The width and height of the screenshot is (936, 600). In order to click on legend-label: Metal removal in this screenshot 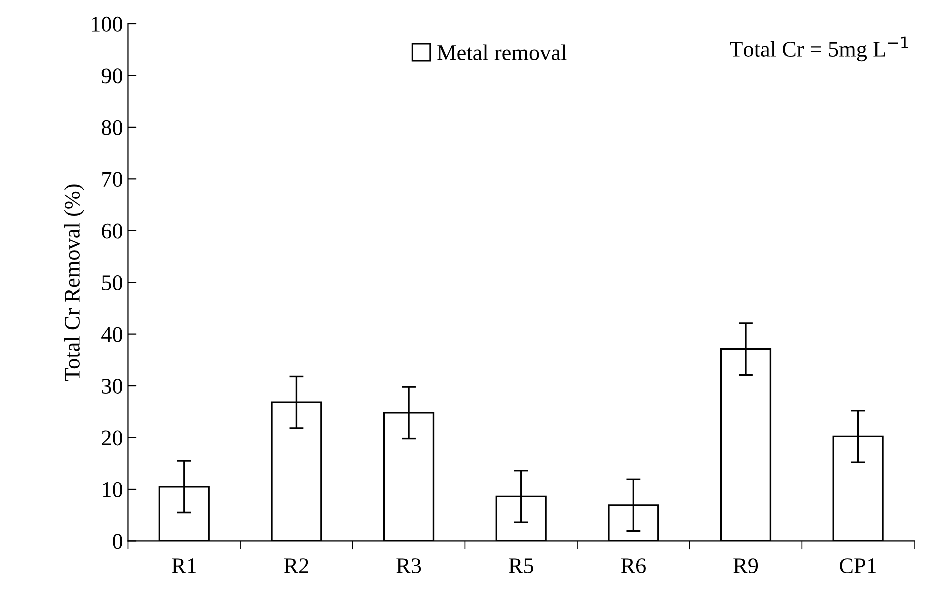, I will do `click(502, 52)`.